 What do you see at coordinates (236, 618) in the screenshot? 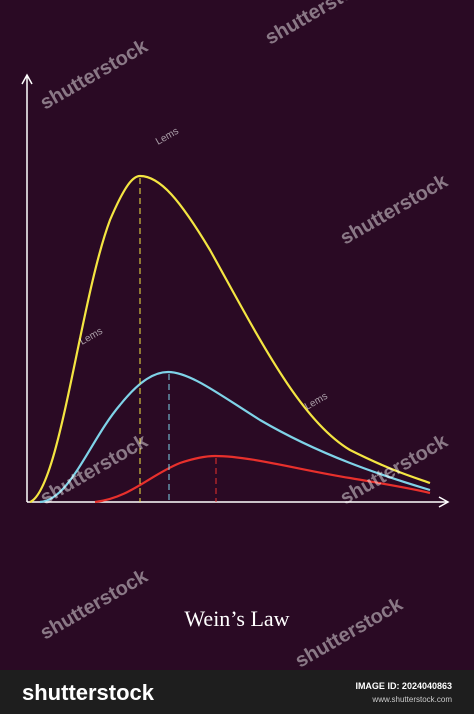
I see `title: Wein’s Law` at bounding box center [236, 618].